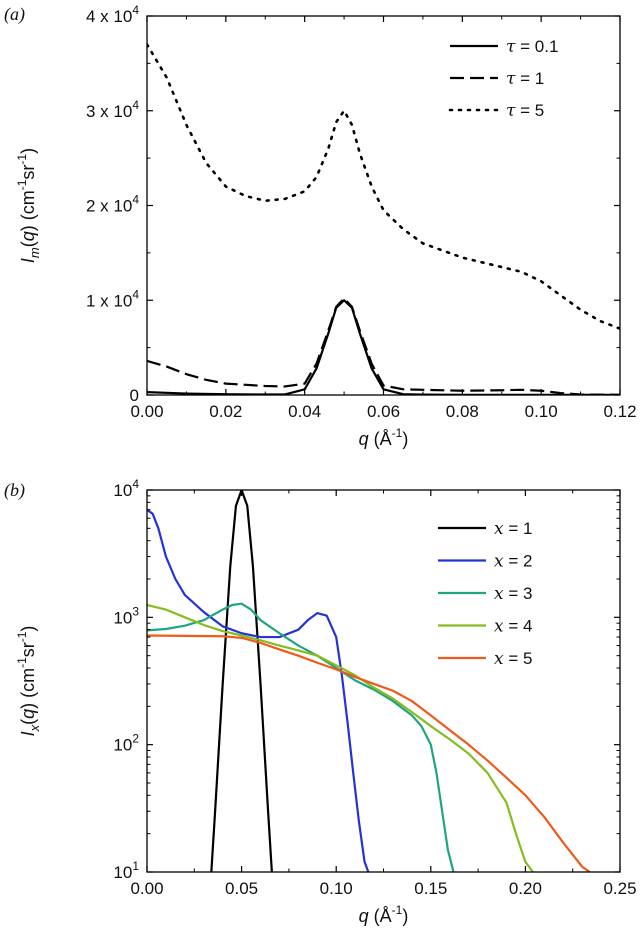 The image size is (640, 944). What do you see at coordinates (112, 298) in the screenshot?
I see `y-tick-label: 1 x 10⁴` at bounding box center [112, 298].